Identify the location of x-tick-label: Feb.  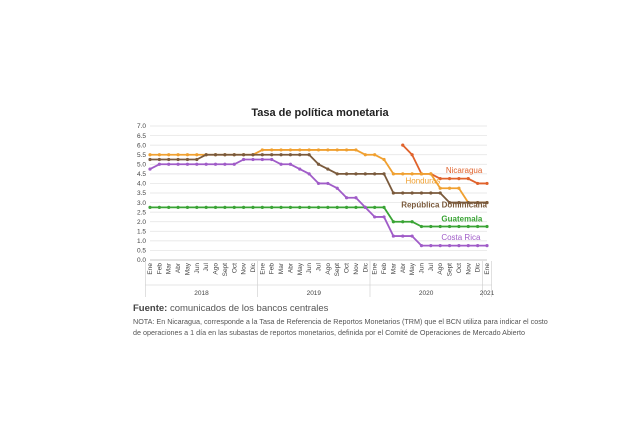
(159, 269).